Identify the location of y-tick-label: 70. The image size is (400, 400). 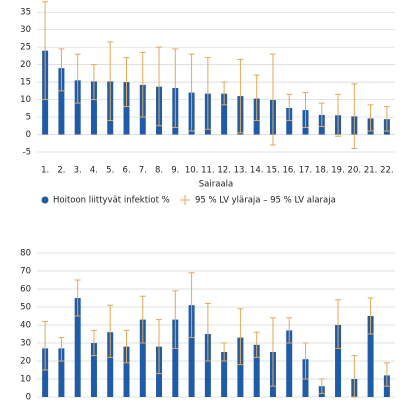
(25, 272).